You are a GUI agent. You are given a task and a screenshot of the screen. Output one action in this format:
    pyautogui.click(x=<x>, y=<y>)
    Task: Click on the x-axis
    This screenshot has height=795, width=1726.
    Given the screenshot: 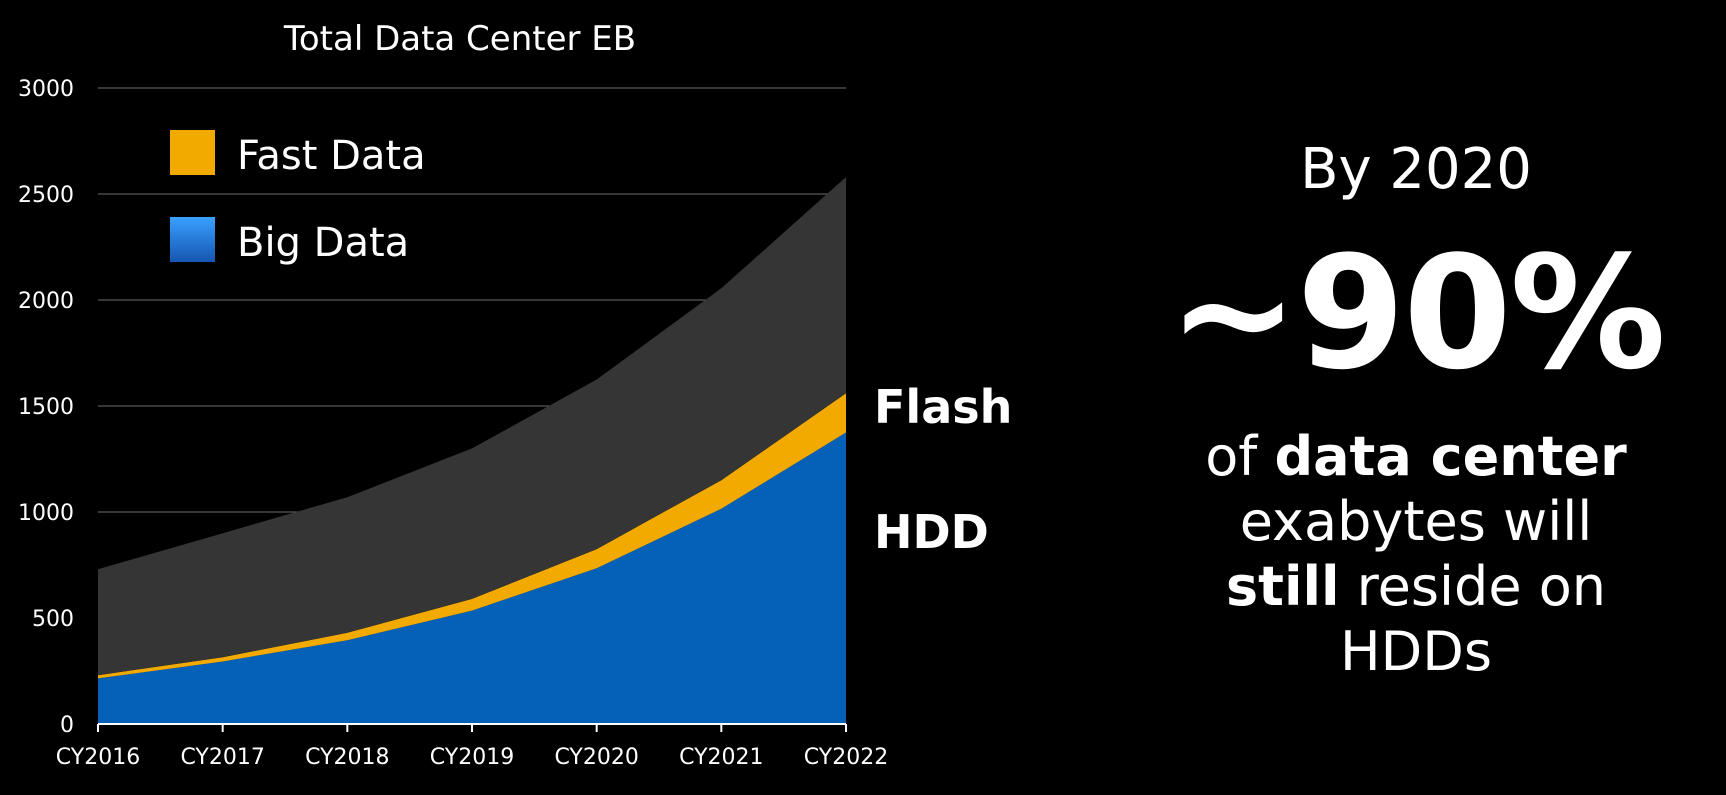 What is the action you would take?
    pyautogui.click(x=472, y=727)
    